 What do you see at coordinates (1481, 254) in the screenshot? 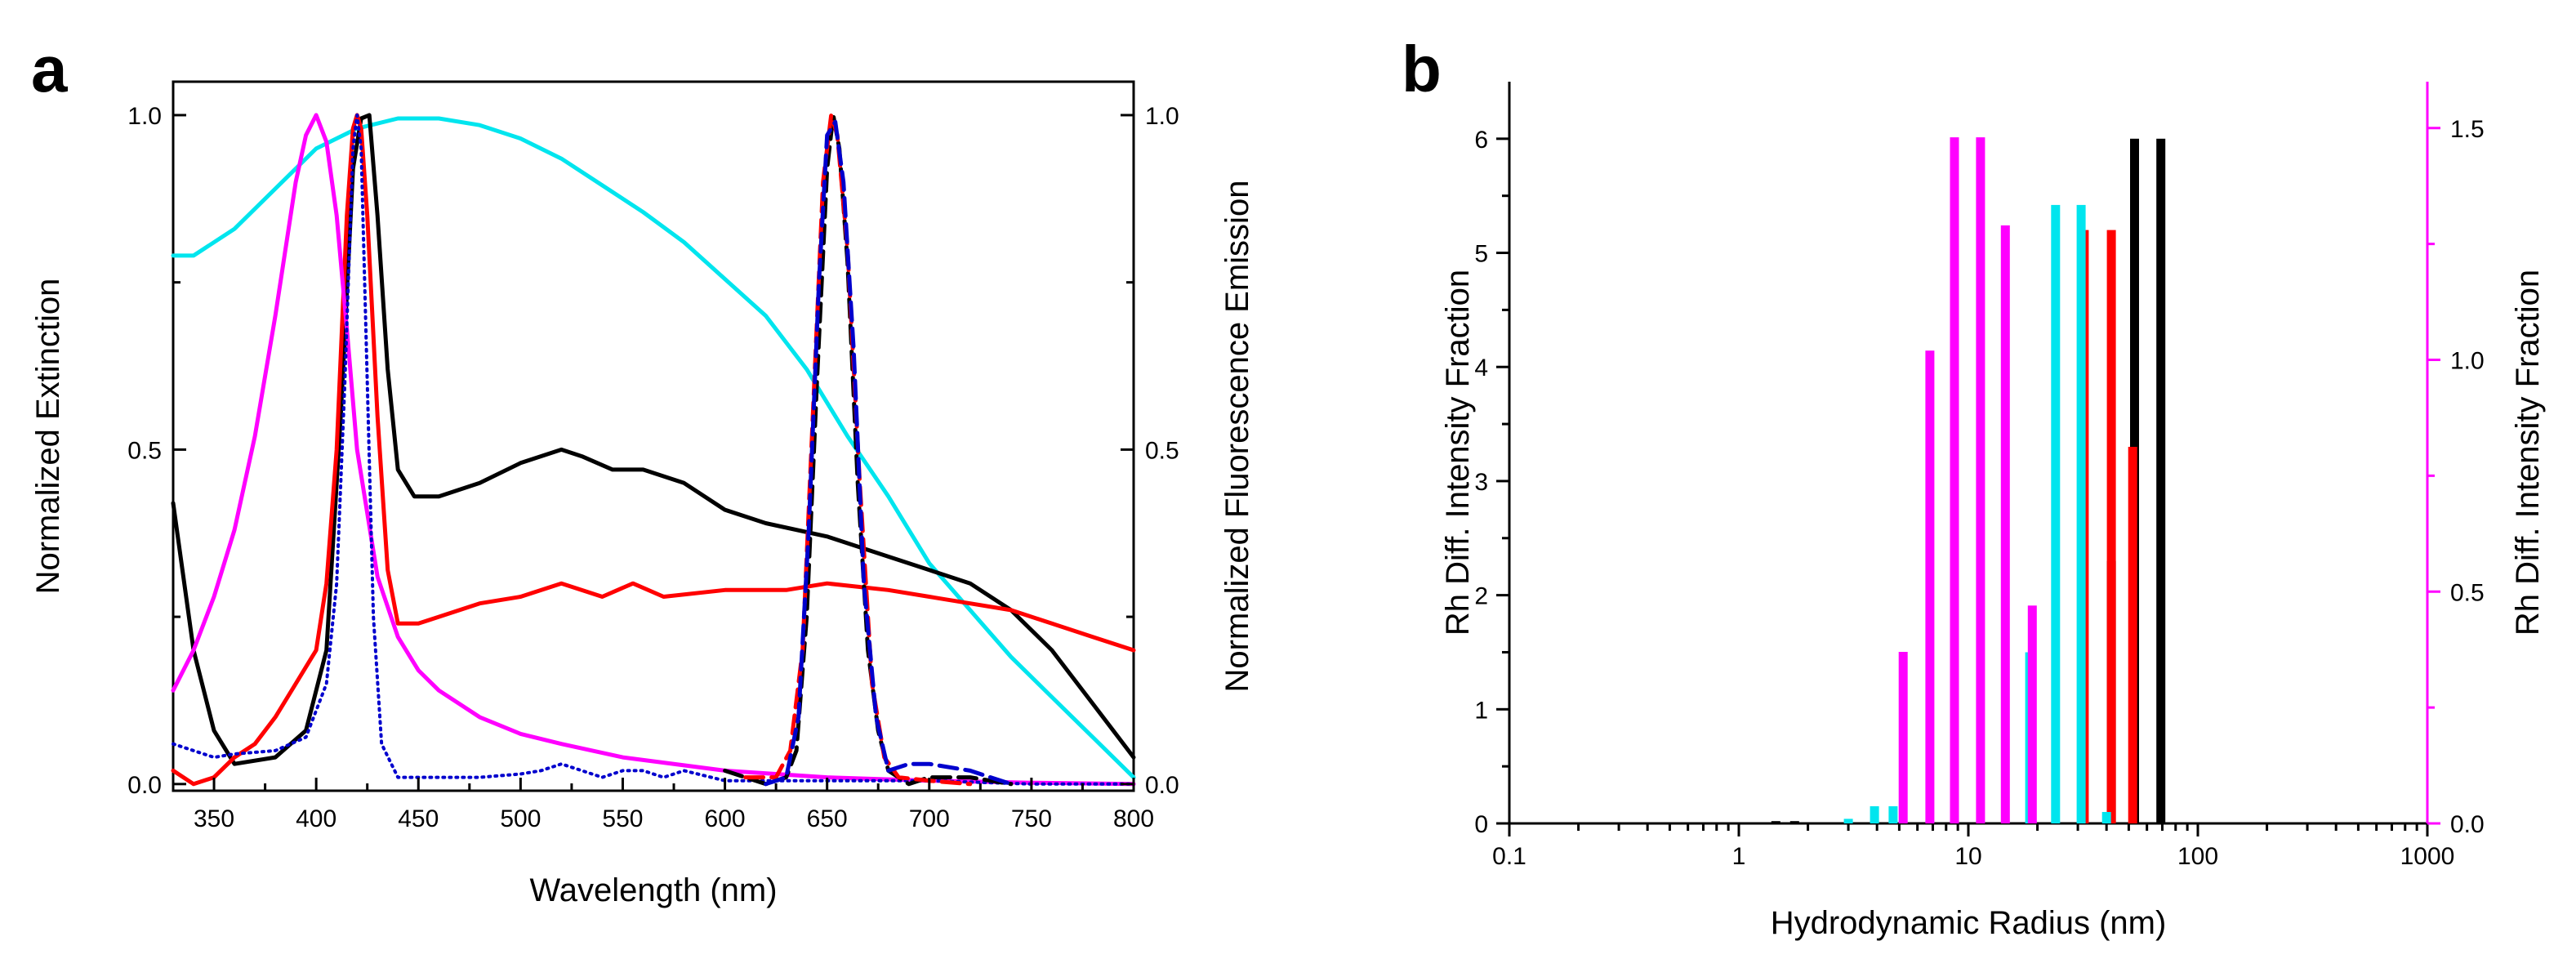
I see `panel-b-y-tick-label: 5` at bounding box center [1481, 254].